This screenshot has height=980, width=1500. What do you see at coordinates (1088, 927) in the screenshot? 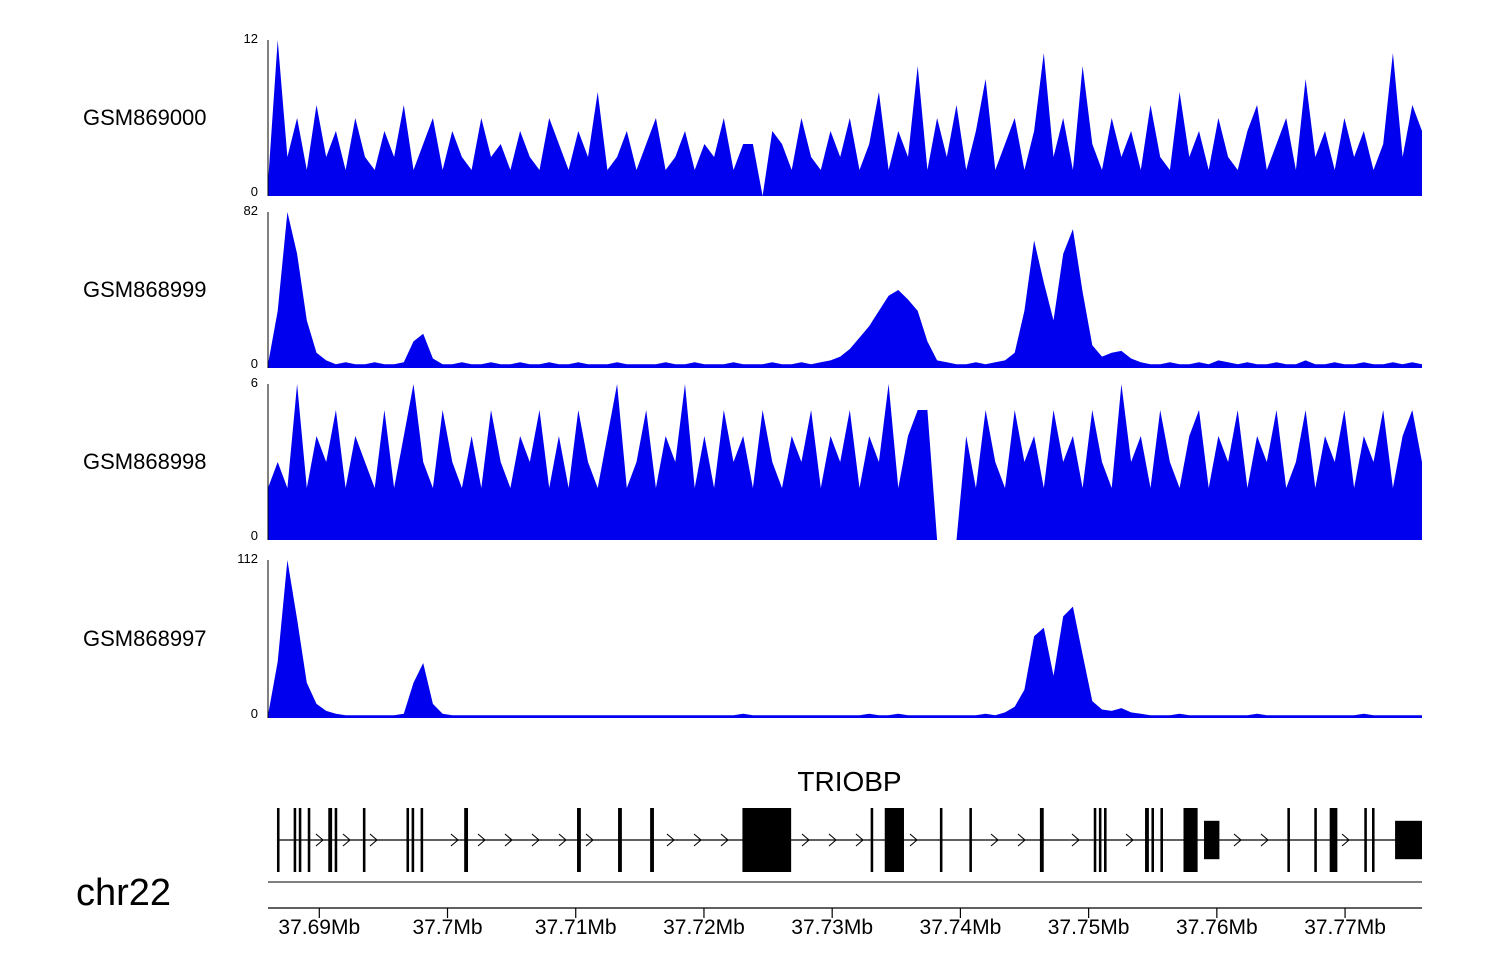
I see `axis-tick-label: 37.75Mb` at bounding box center [1088, 927].